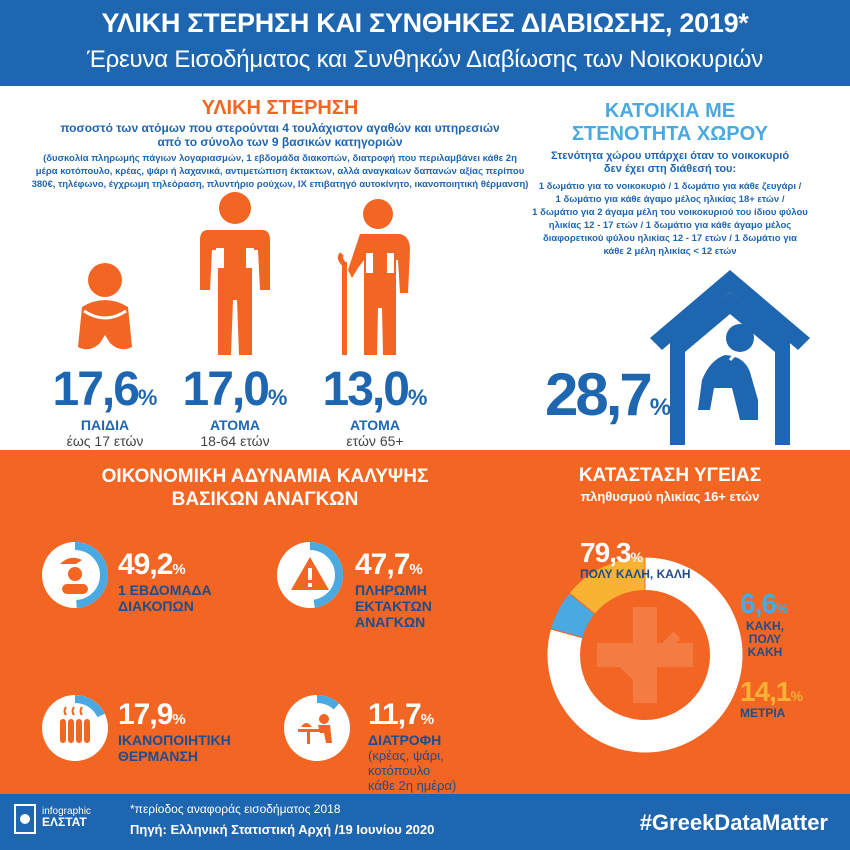 The height and width of the screenshot is (850, 850). Describe the element at coordinates (758, 603) in the screenshot. I see `health-bad-value: 6,6` at that location.